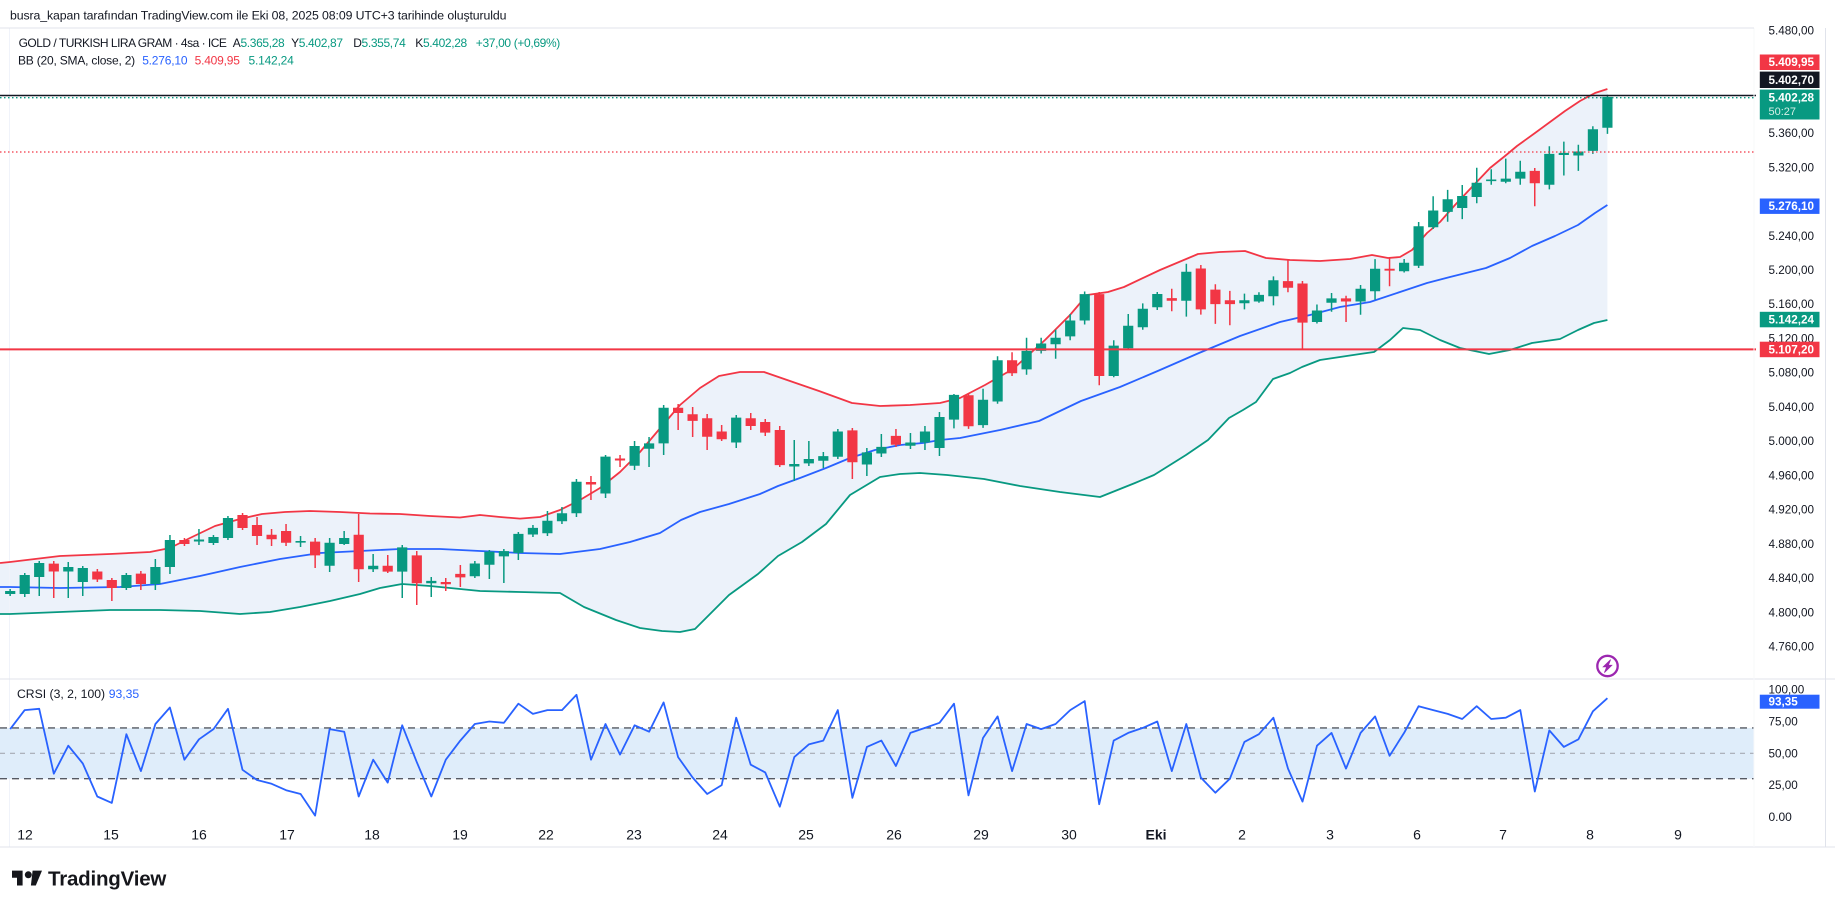 The height and width of the screenshot is (909, 1835). Describe the element at coordinates (1792, 30) in the screenshot. I see `svg-text: 5.480,00` at that location.